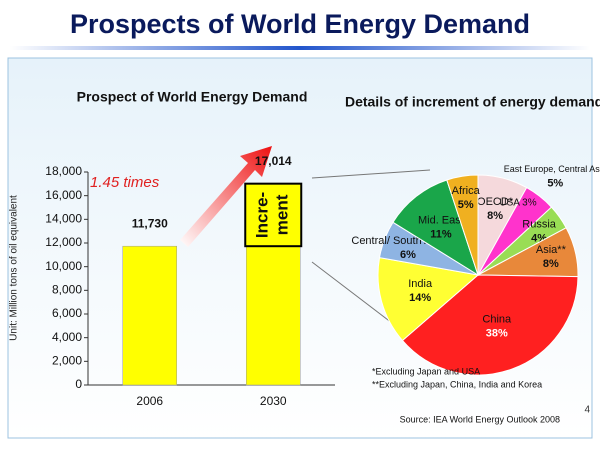 This screenshot has height=450, width=600. Describe the element at coordinates (480, 419) in the screenshot. I see `source: Source: IEA World Energy Outlook 2008` at that location.